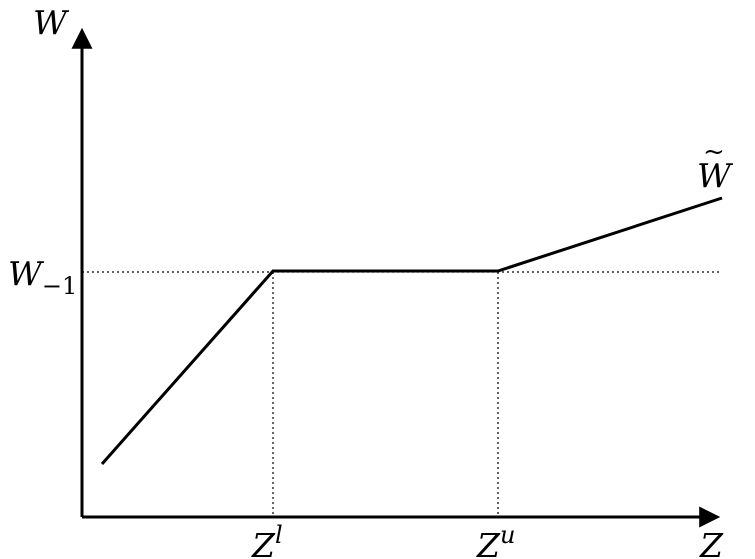  Describe the element at coordinates (488, 542) in the screenshot. I see `z-upper-base: Z` at that location.